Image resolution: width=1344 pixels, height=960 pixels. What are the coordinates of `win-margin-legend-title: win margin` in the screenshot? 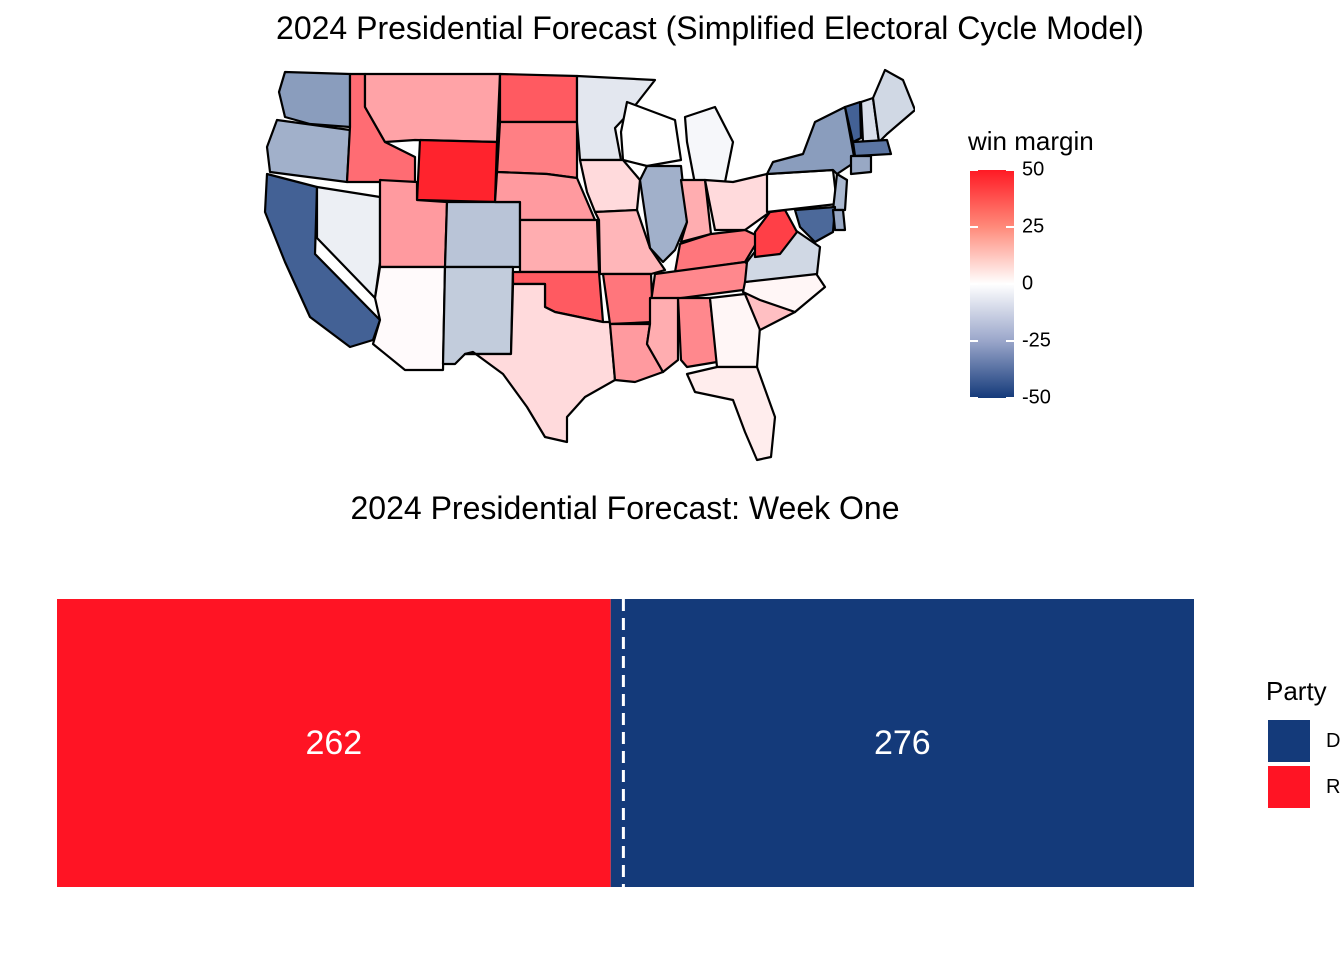 It's located at (1031, 141).